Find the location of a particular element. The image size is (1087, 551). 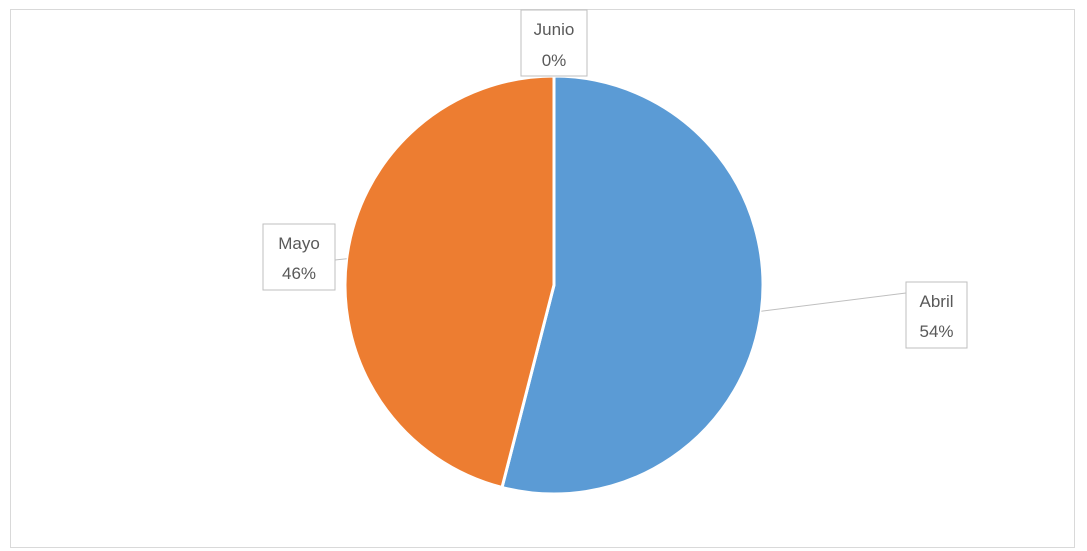

data-label-mayo: Mayo 46% is located at coordinates (299, 257).